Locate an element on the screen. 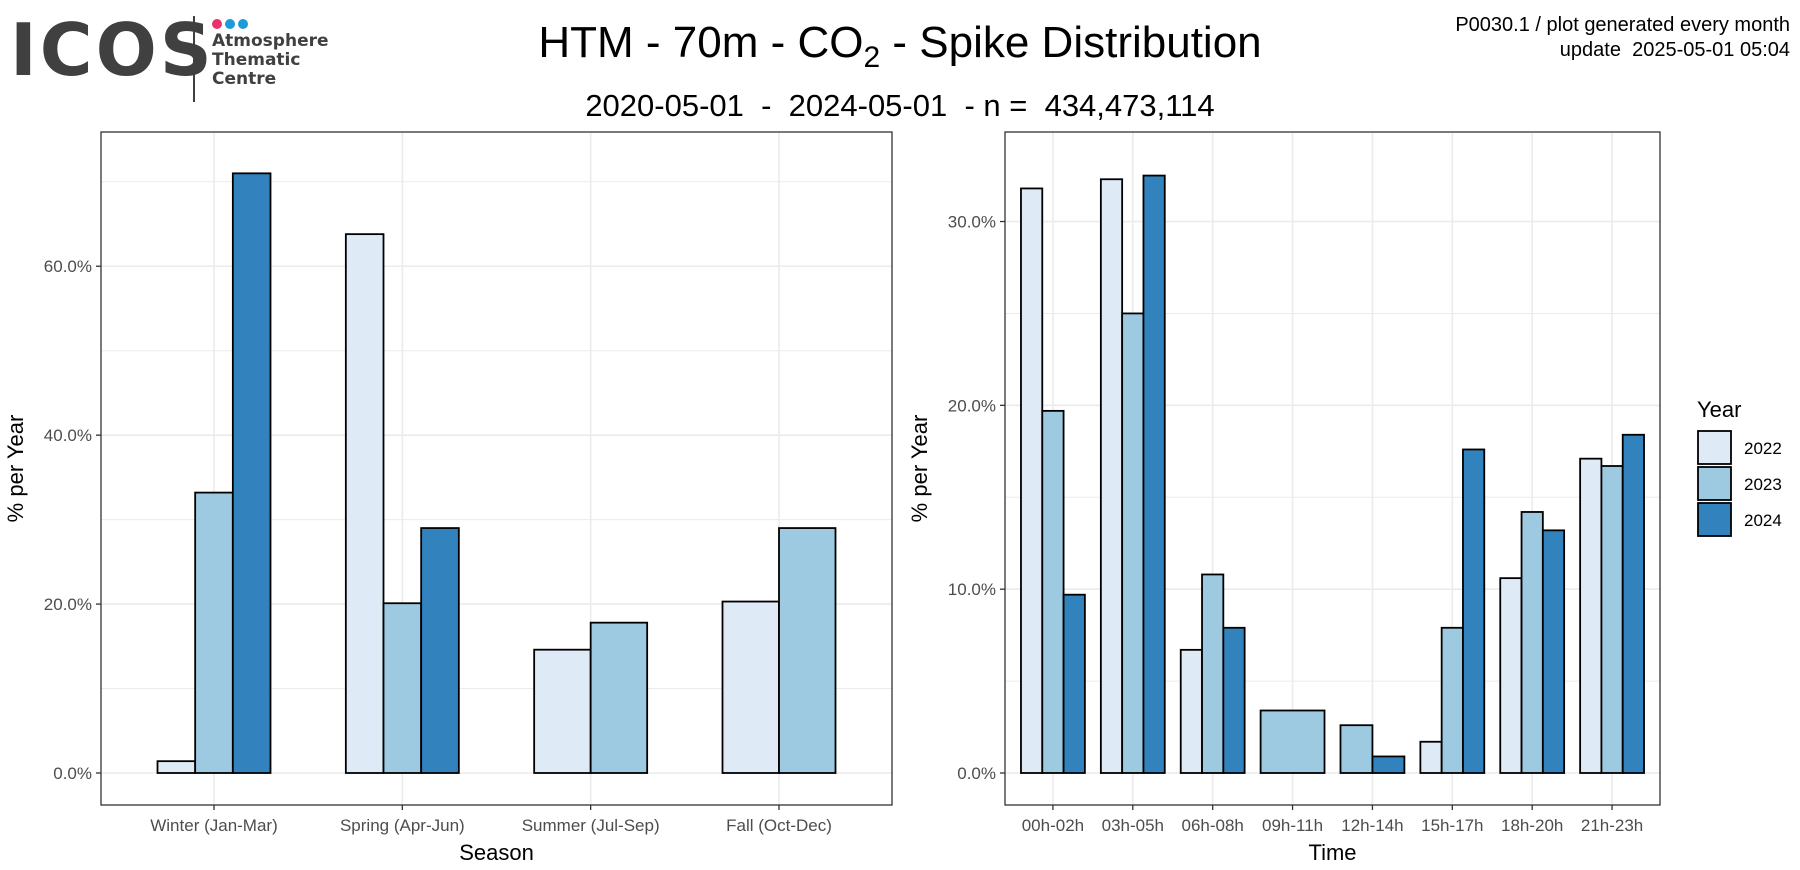 The image size is (1800, 870). title-suffix: - Spike Distribution is located at coordinates (1071, 42).